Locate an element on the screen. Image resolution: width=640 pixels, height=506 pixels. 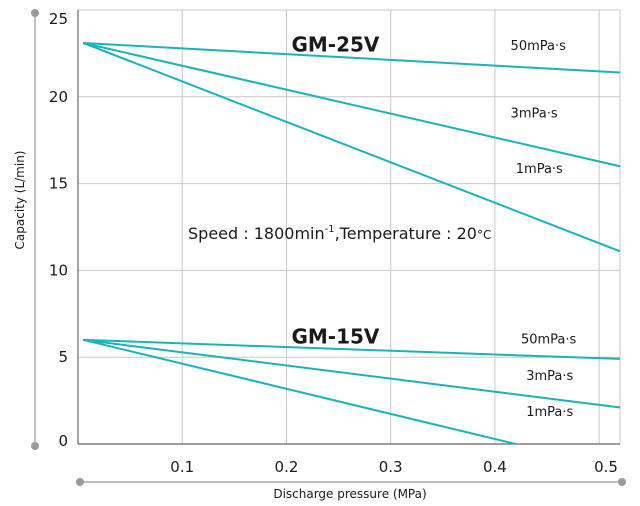
x-tick-label: 0.2 is located at coordinates (287, 467).